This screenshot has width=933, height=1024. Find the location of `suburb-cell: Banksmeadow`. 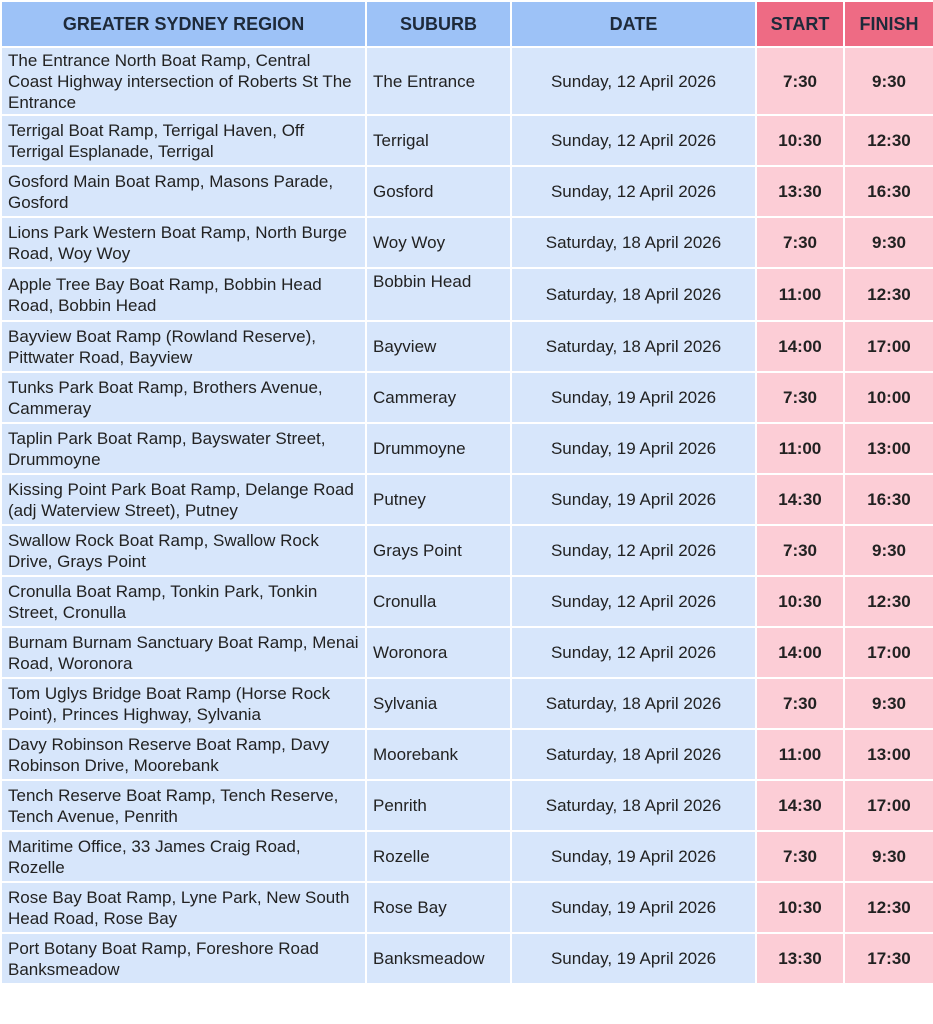

suburb-cell: Banksmeadow is located at coordinates (438, 958).